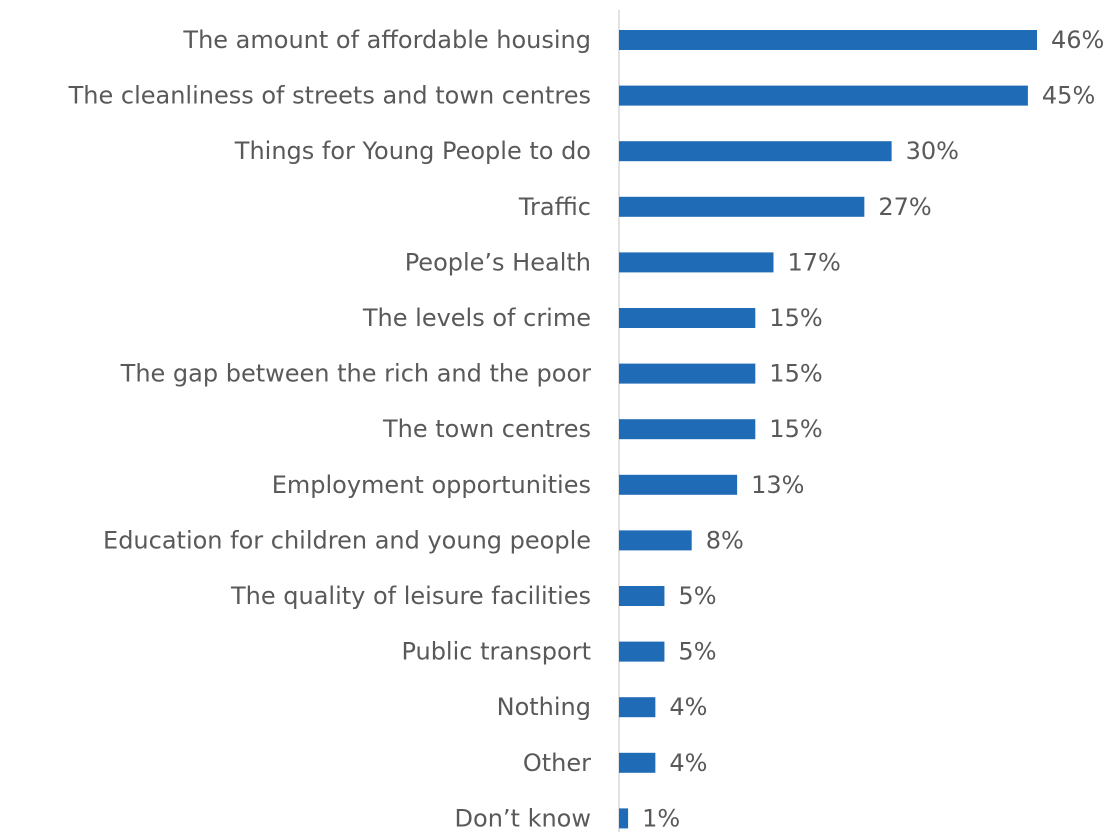  Describe the element at coordinates (476, 318) in the screenshot. I see `category-label: The levels of crime` at that location.